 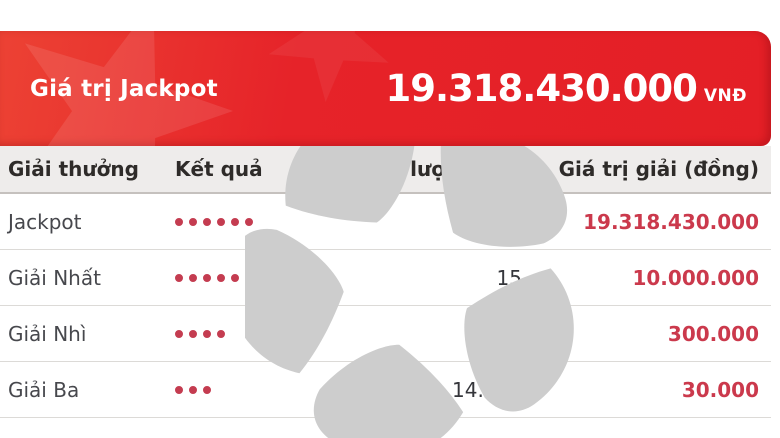 What do you see at coordinates (385, 334) in the screenshot?
I see `table-row: Giải Nhì 912 300.000` at bounding box center [385, 334].